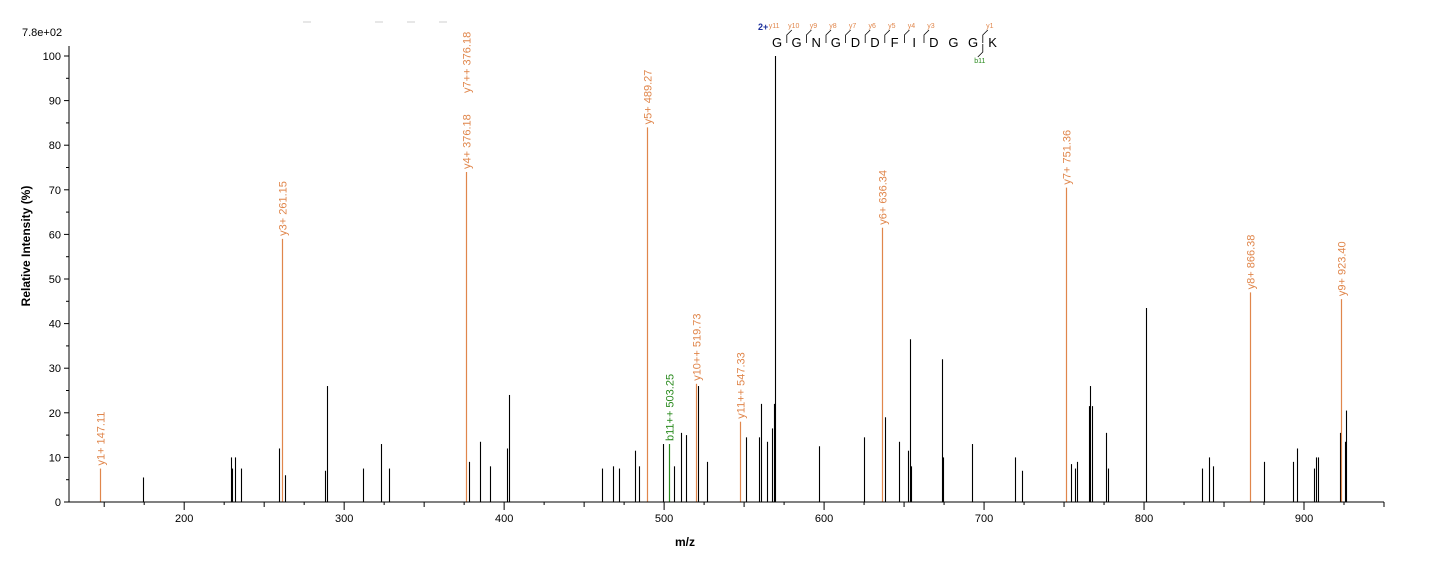 The image size is (1436, 562). Describe the element at coordinates (58, 503) in the screenshot. I see `y-tick-label: 0` at that location.